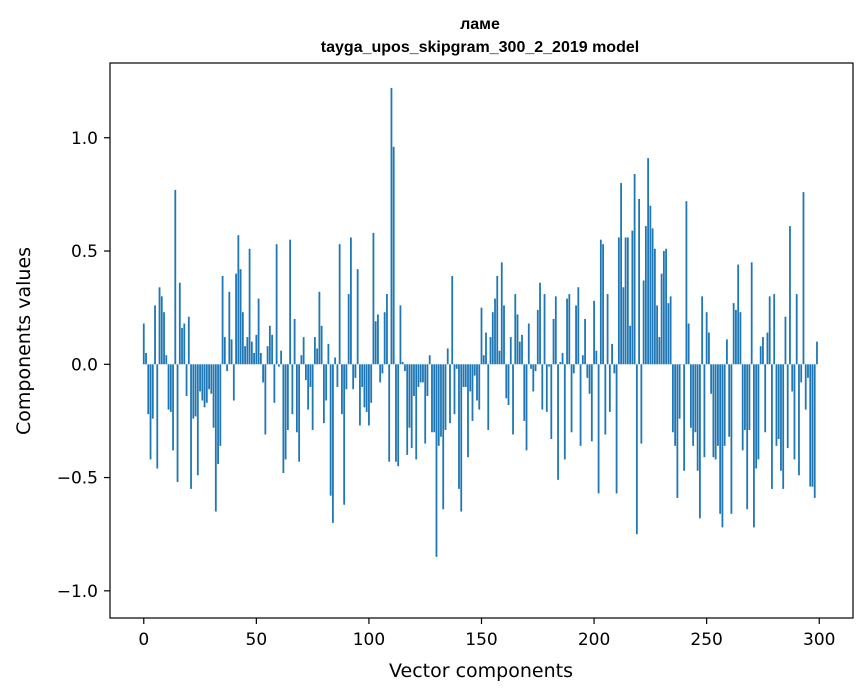 This screenshot has width=867, height=696. Describe the element at coordinates (594, 640) in the screenshot. I see `x-tick-label: 200` at that location.